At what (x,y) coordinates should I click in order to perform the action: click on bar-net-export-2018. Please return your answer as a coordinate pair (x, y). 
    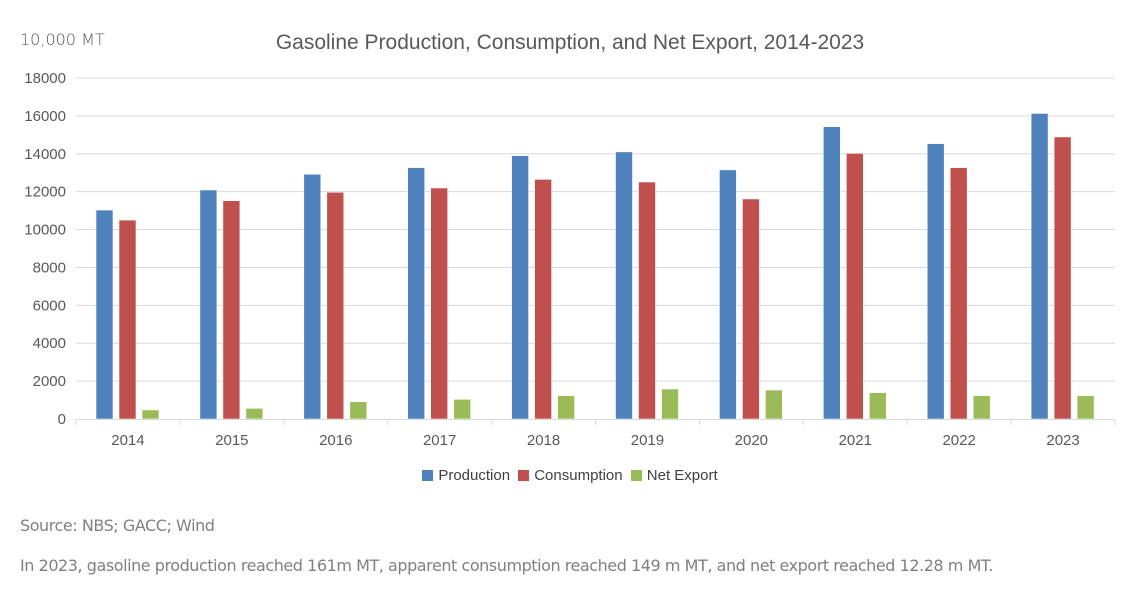
    Looking at the image, I should click on (566, 407).